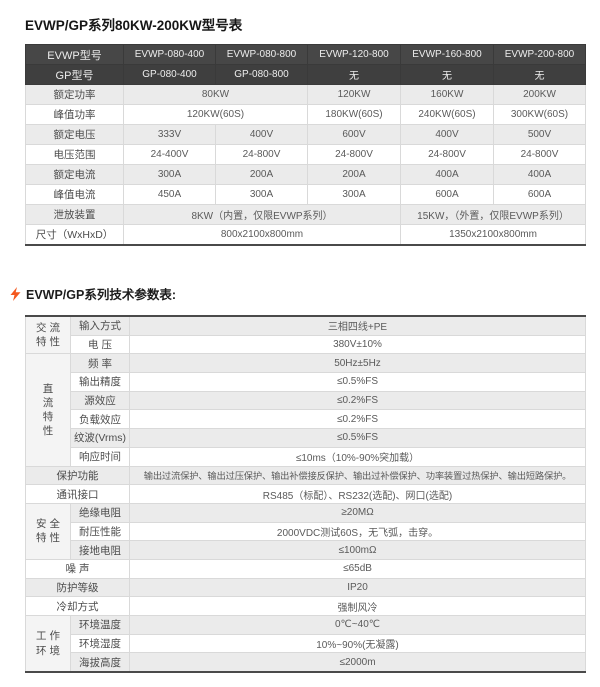 The width and height of the screenshot is (600, 687). What do you see at coordinates (48, 410) in the screenshot?
I see `spec-group-label: 直 流 特 性` at bounding box center [48, 410].